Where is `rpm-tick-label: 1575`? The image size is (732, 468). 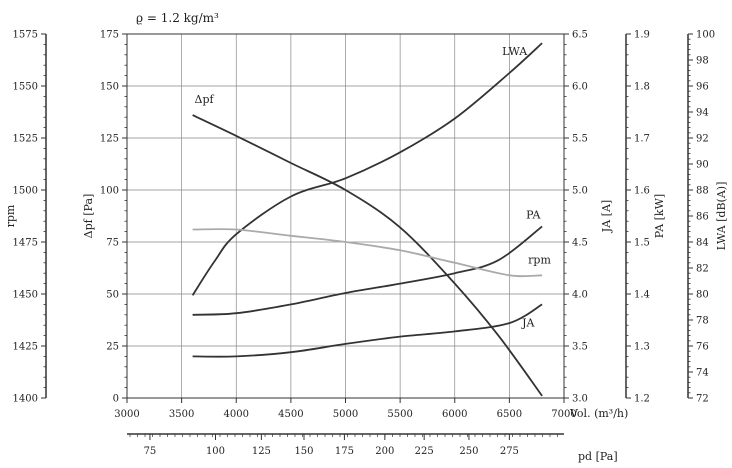 rpm-tick-label: 1575 is located at coordinates (25, 35).